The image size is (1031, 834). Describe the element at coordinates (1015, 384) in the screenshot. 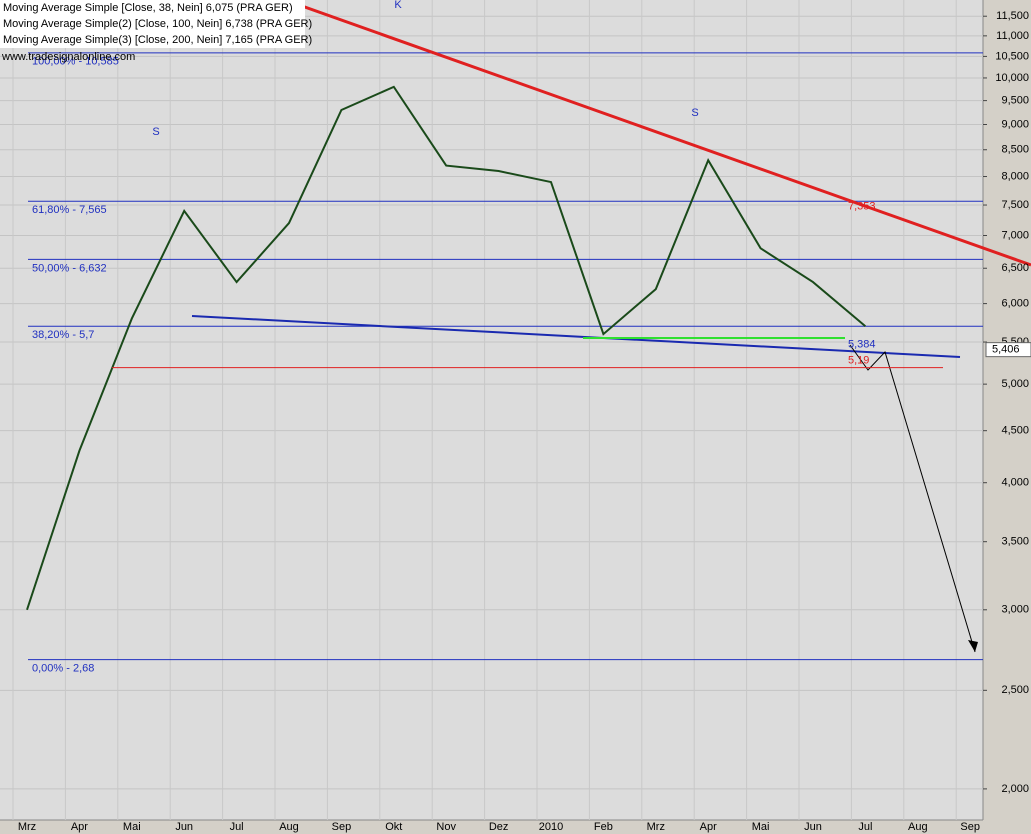

I see `y-tick-label: 5,000` at that location.